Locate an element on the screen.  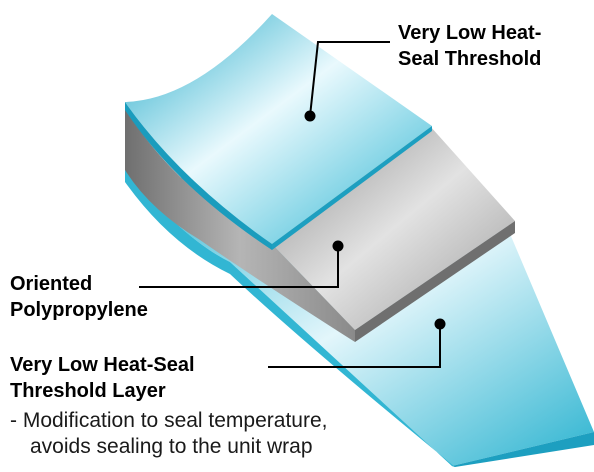
leader-bottom is located at coordinates (357, 343).